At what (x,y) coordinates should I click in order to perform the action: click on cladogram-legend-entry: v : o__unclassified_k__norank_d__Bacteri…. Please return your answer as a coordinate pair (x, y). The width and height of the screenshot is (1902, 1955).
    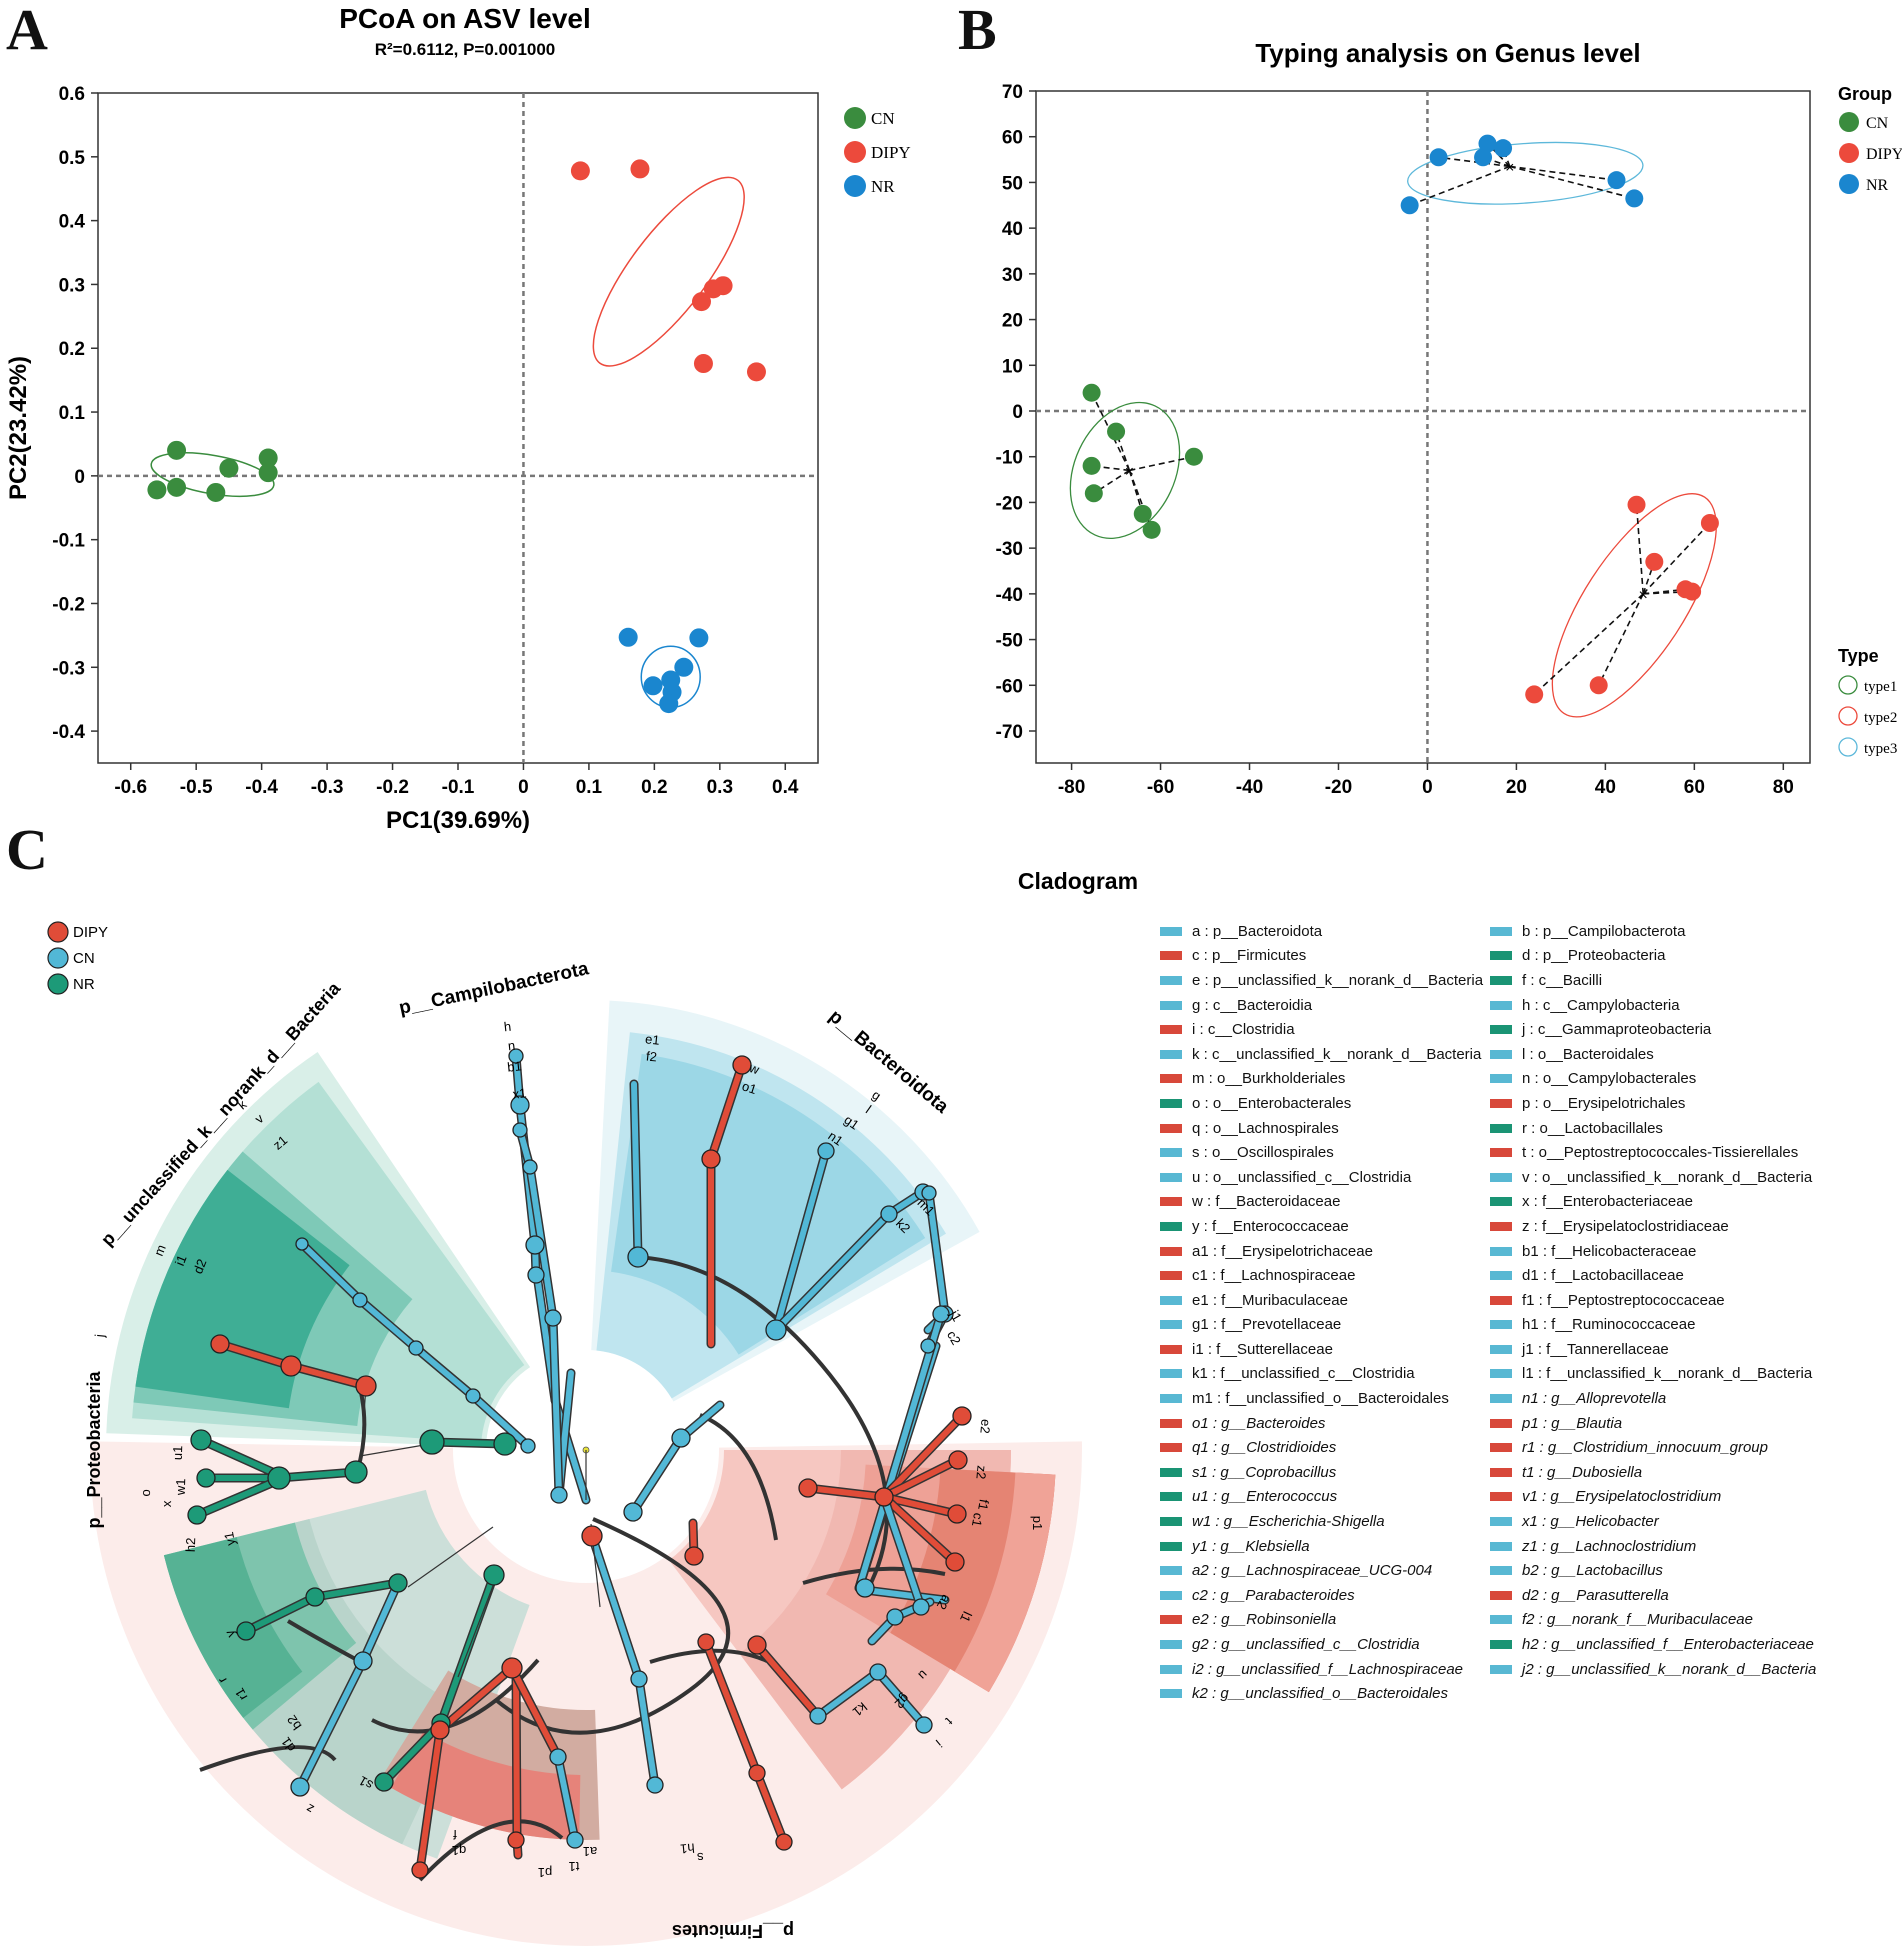
    Looking at the image, I should click on (1653, 1177).